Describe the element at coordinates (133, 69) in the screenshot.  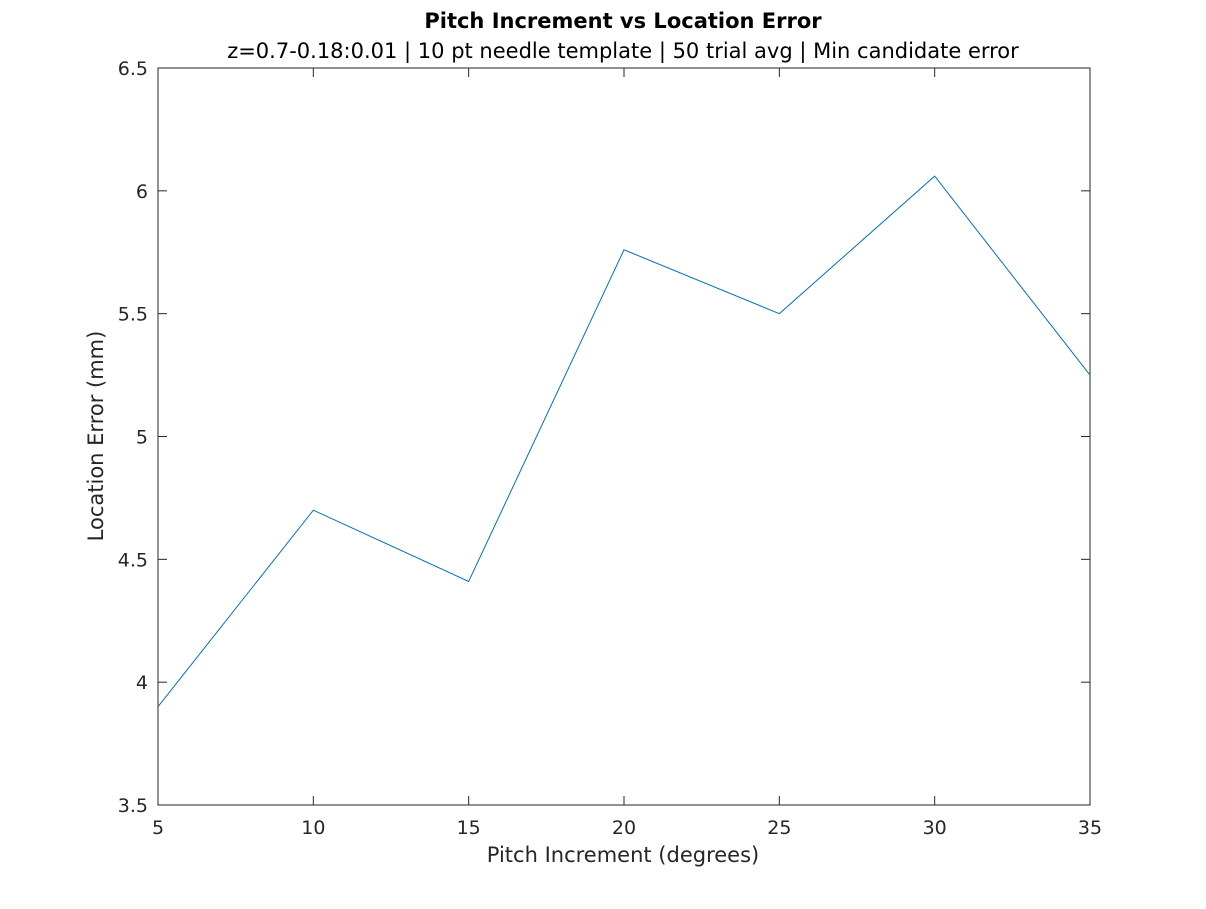
I see `y-tick-label: 6.5` at that location.